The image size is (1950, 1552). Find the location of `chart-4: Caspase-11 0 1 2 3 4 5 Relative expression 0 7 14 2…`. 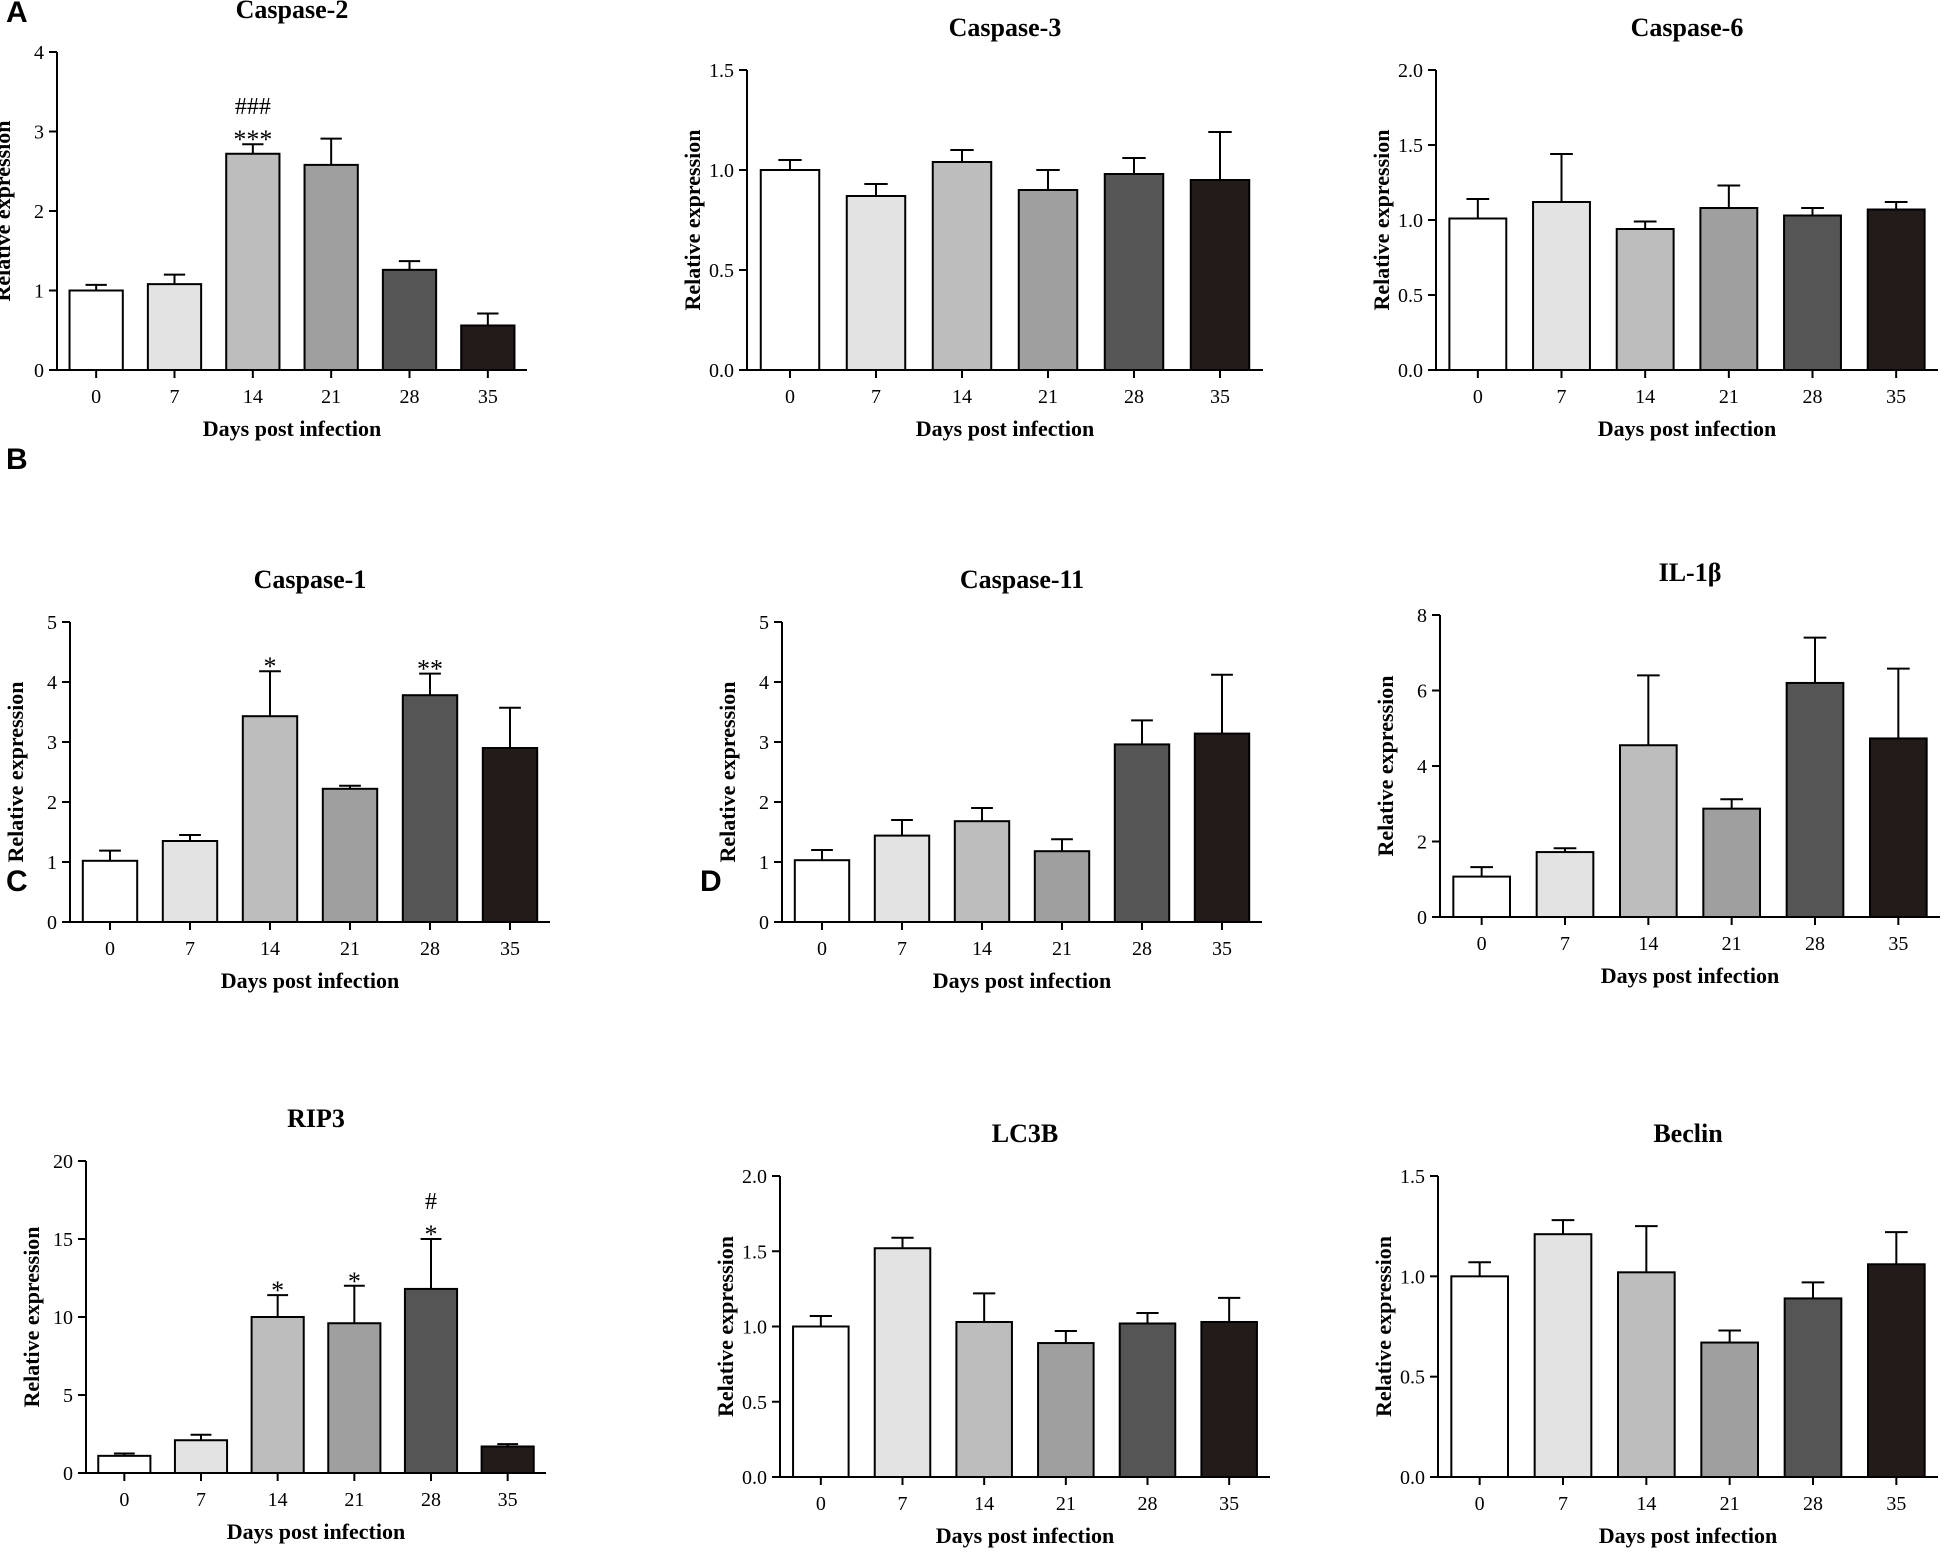

chart-4: Caspase-11 0 1 2 3 4 5 Relative expression 0 7 14 2… is located at coordinates (988, 779).